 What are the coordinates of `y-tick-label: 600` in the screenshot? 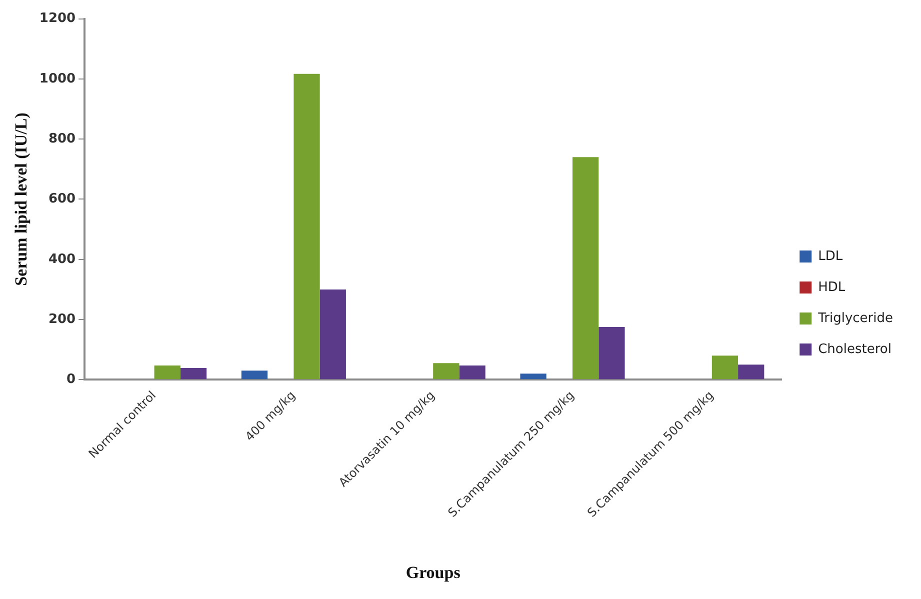 It's located at (62, 199).